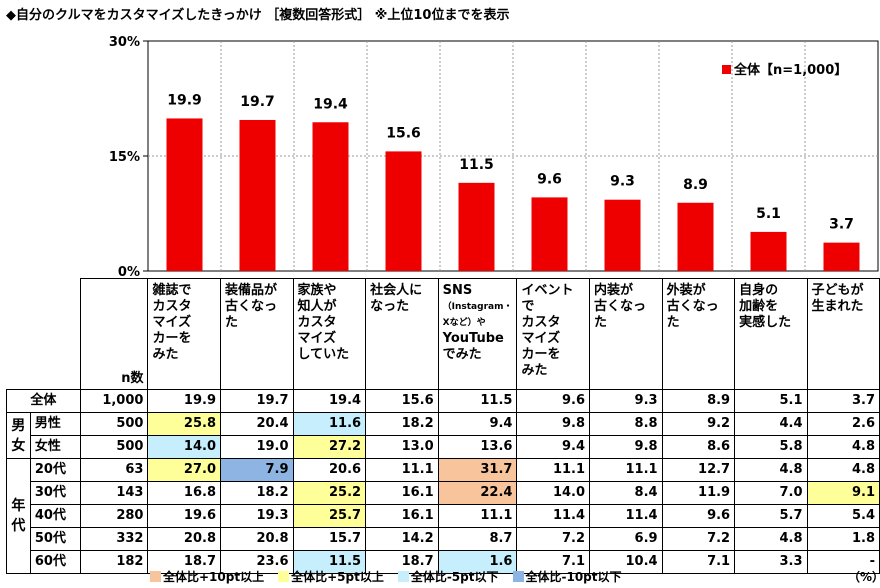 This screenshot has height=588, width=880. Describe the element at coordinates (114, 516) in the screenshot. I see `row-n: 280` at that location.